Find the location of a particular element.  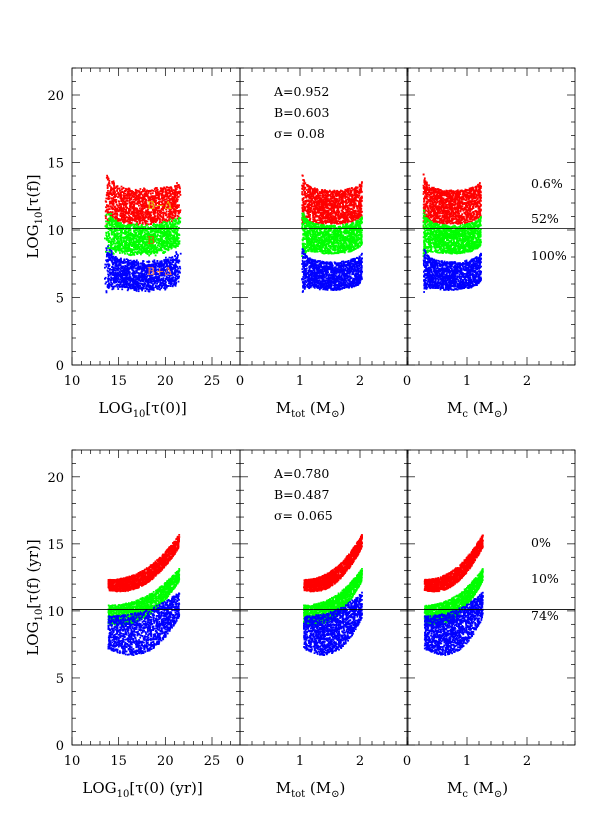

series-B−Δ is located at coordinates (332, 200).